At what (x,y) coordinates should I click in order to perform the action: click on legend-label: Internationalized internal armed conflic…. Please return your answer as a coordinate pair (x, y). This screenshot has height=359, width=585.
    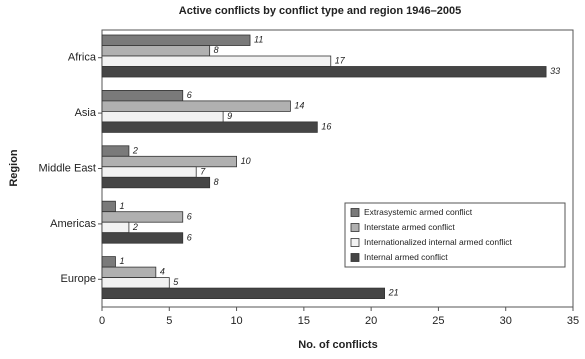
    Looking at the image, I should click on (438, 242).